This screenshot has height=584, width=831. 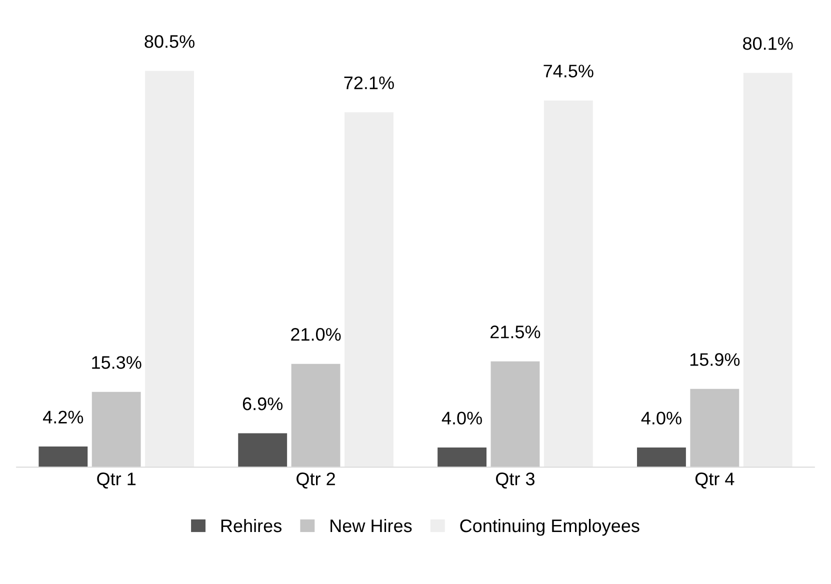 What do you see at coordinates (515, 332) in the screenshot?
I see `data-label: 21.5%` at bounding box center [515, 332].